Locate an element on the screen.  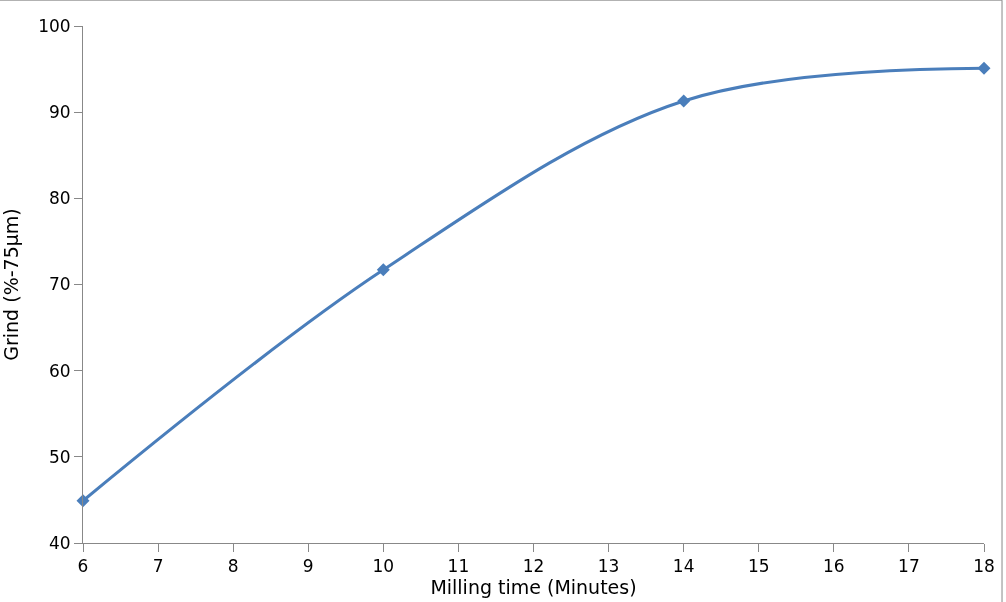
x-tick-label: 18 is located at coordinates (984, 566).